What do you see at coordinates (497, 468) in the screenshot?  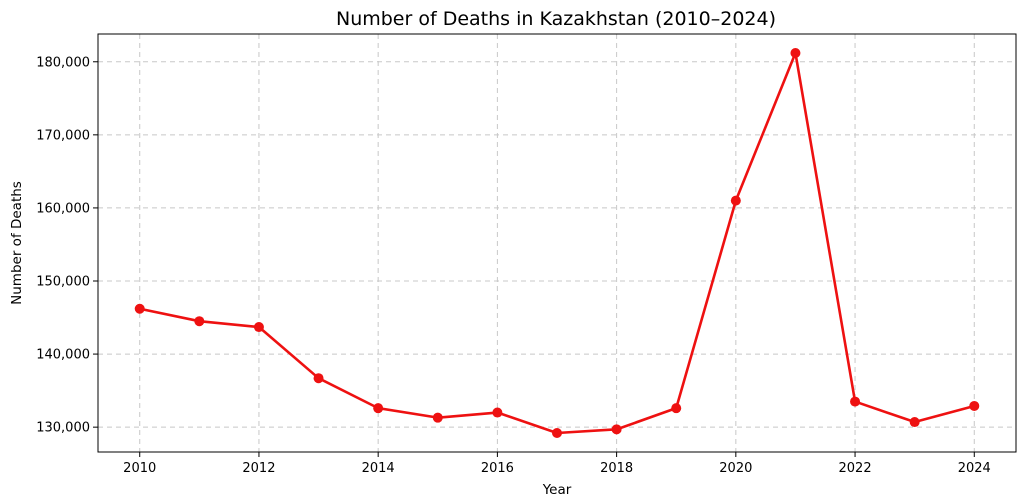 I see `x-tick-label: 2016` at bounding box center [497, 468].